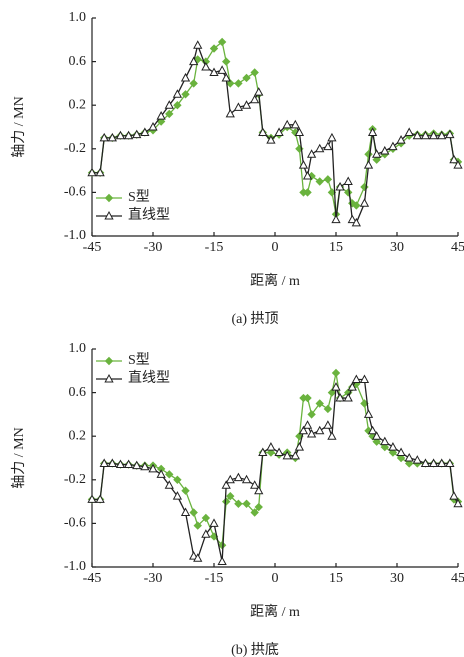  Describe the element at coordinates (255, 649) in the screenshot. I see `caption: (b) 拱底` at that location.